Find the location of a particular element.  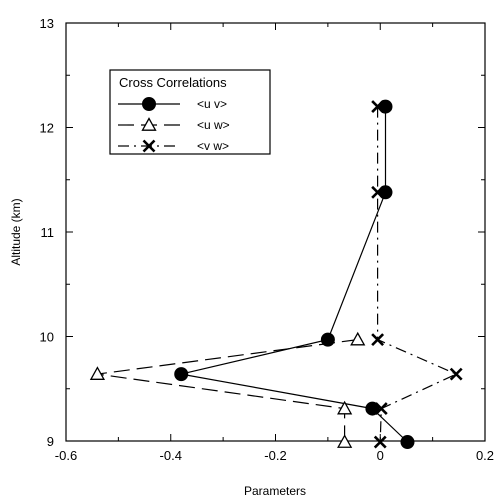

legend-label: <v w> is located at coordinates (213, 146).